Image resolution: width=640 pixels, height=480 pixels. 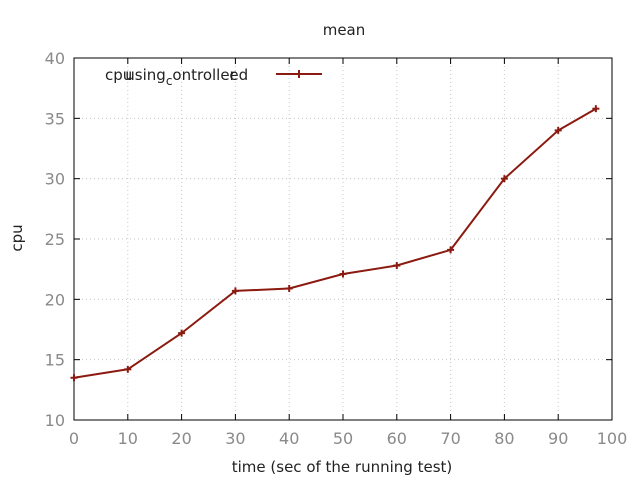 I want to click on x-tick-label: 0, so click(x=74, y=438).